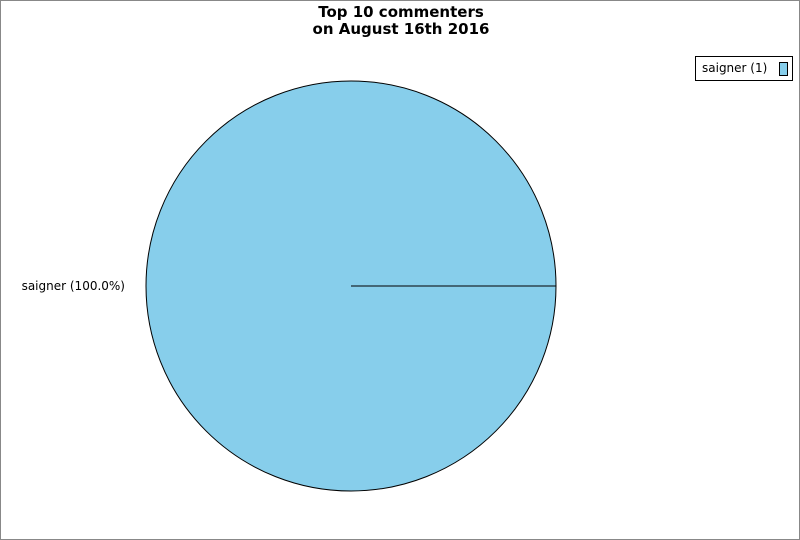  Describe the element at coordinates (73, 286) in the screenshot. I see `slice-label: saigner (100.0%)` at that location.